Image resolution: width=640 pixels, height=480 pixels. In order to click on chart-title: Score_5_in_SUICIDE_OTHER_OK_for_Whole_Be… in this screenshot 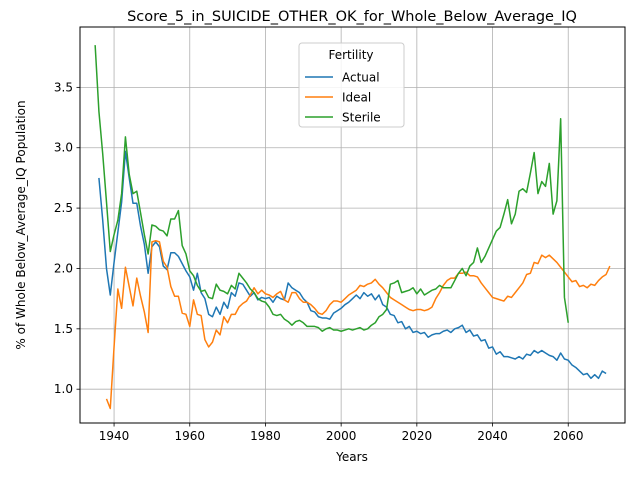, I will do `click(352, 17)`.